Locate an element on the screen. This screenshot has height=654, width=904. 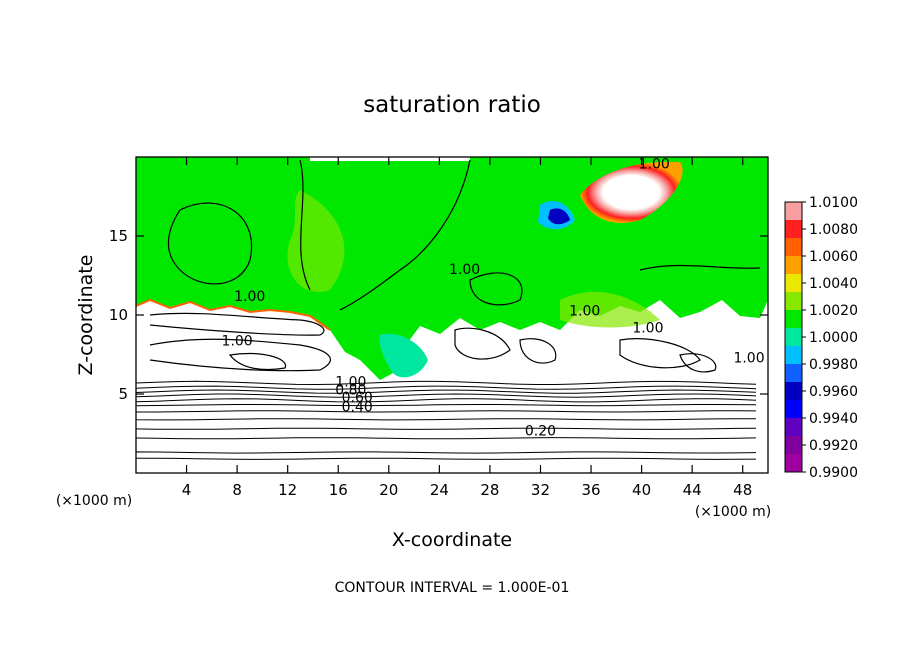
x-unit-label: (×1000 m) is located at coordinates (733, 512).